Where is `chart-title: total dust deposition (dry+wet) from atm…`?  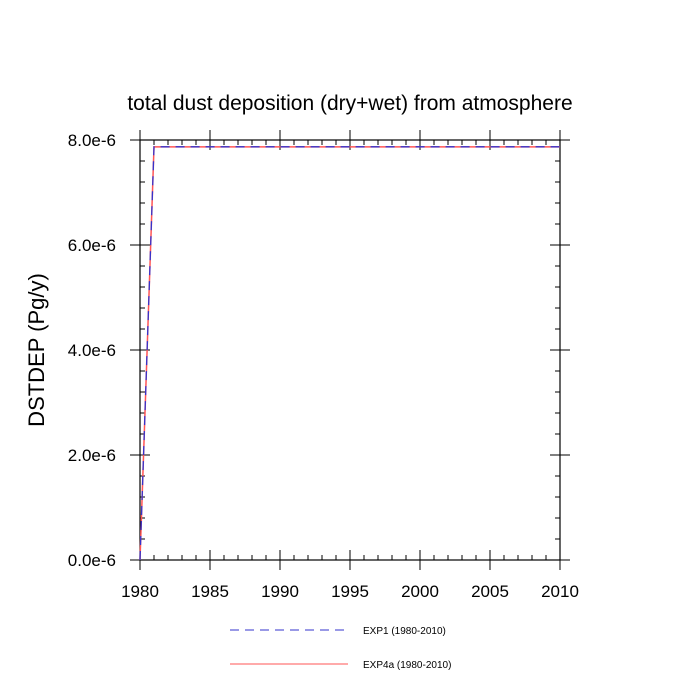
chart-title: total dust deposition (dry+wet) from atm… is located at coordinates (349, 103).